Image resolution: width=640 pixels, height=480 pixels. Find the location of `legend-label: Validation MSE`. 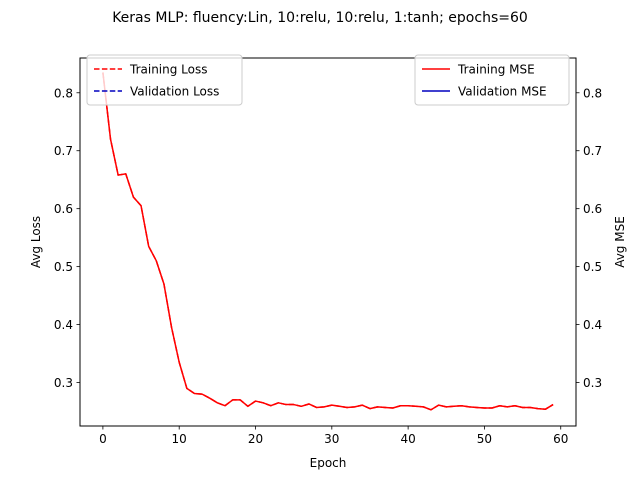

legend-label: Validation MSE is located at coordinates (502, 92).